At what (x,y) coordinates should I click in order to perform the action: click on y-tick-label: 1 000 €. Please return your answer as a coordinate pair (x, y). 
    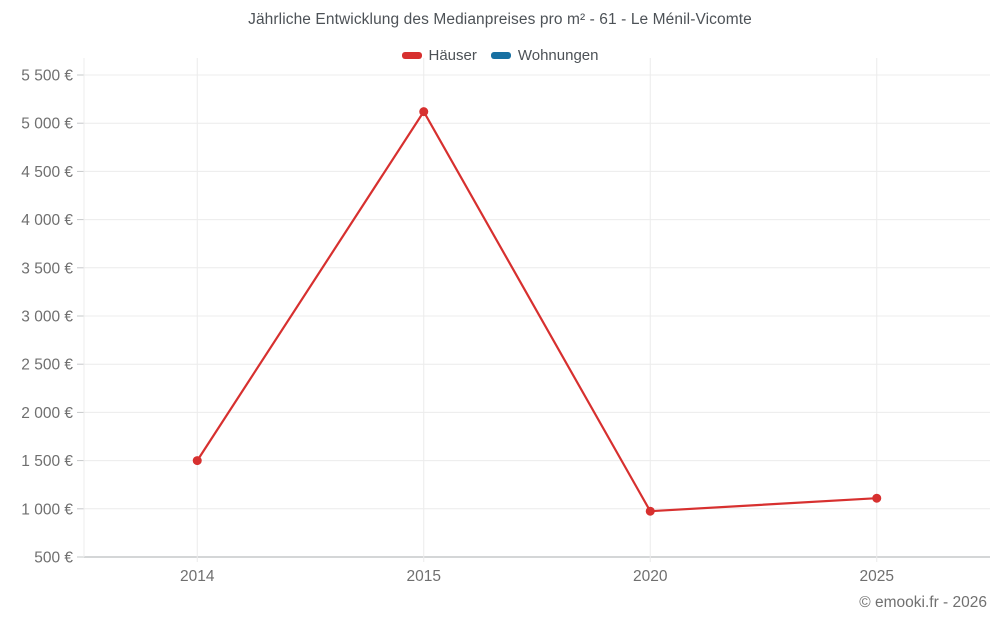
    Looking at the image, I should click on (47, 509).